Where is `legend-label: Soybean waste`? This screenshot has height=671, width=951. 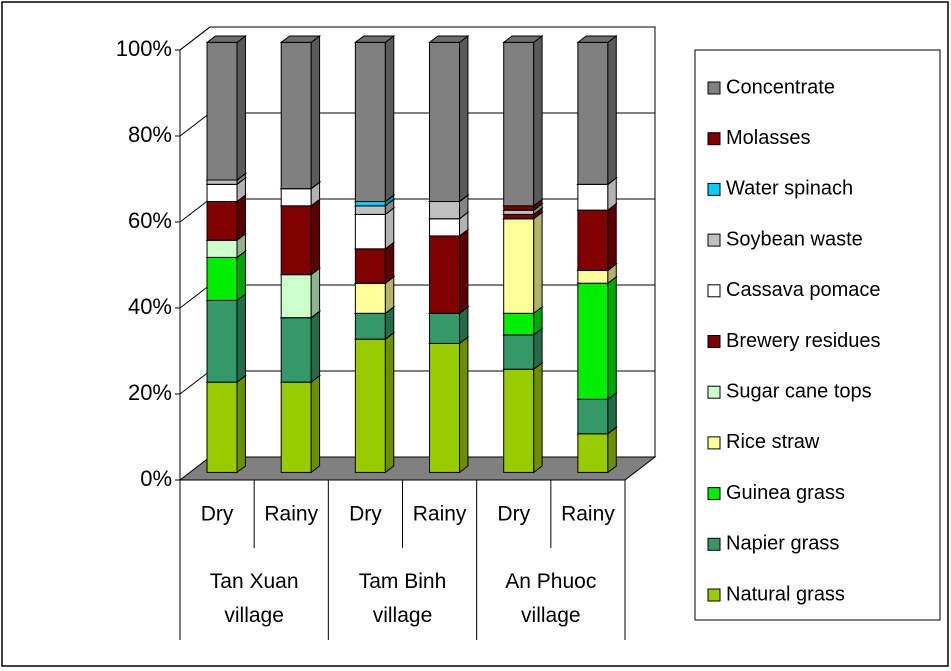 legend-label: Soybean waste is located at coordinates (794, 239).